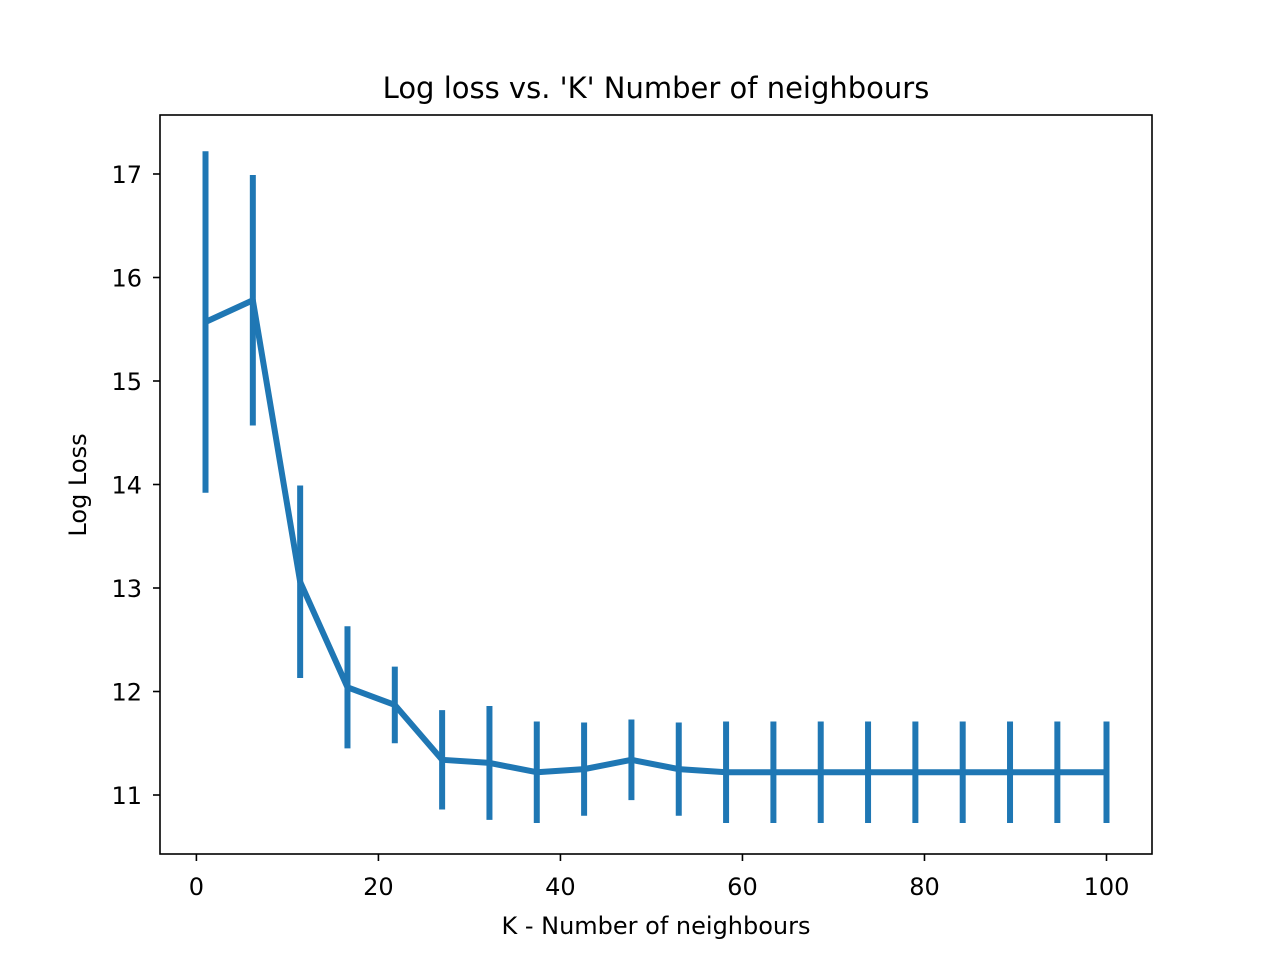 The width and height of the screenshot is (1280, 960). What do you see at coordinates (126, 486) in the screenshot?
I see `y-tick-label: 14` at bounding box center [126, 486].